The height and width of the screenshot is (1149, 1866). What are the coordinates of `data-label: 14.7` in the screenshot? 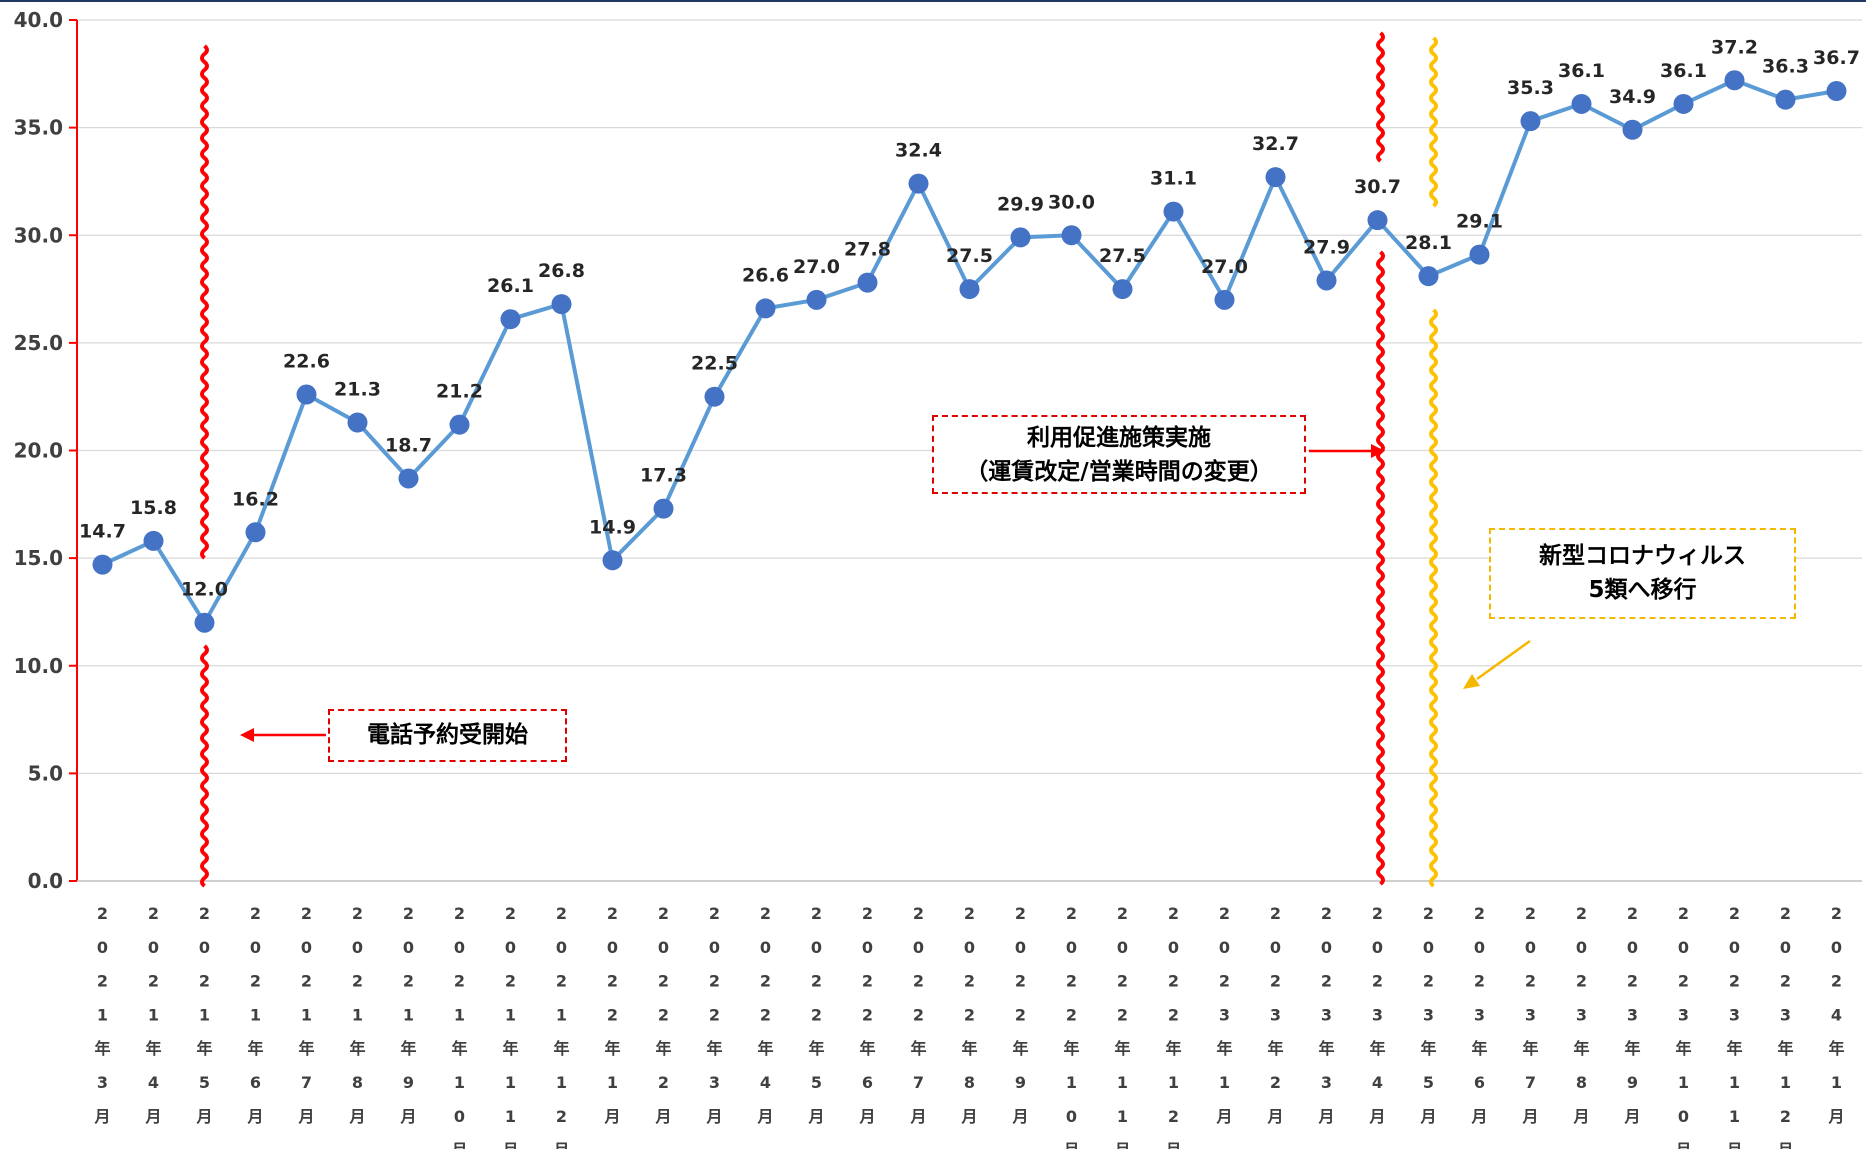 It's located at (102, 532).